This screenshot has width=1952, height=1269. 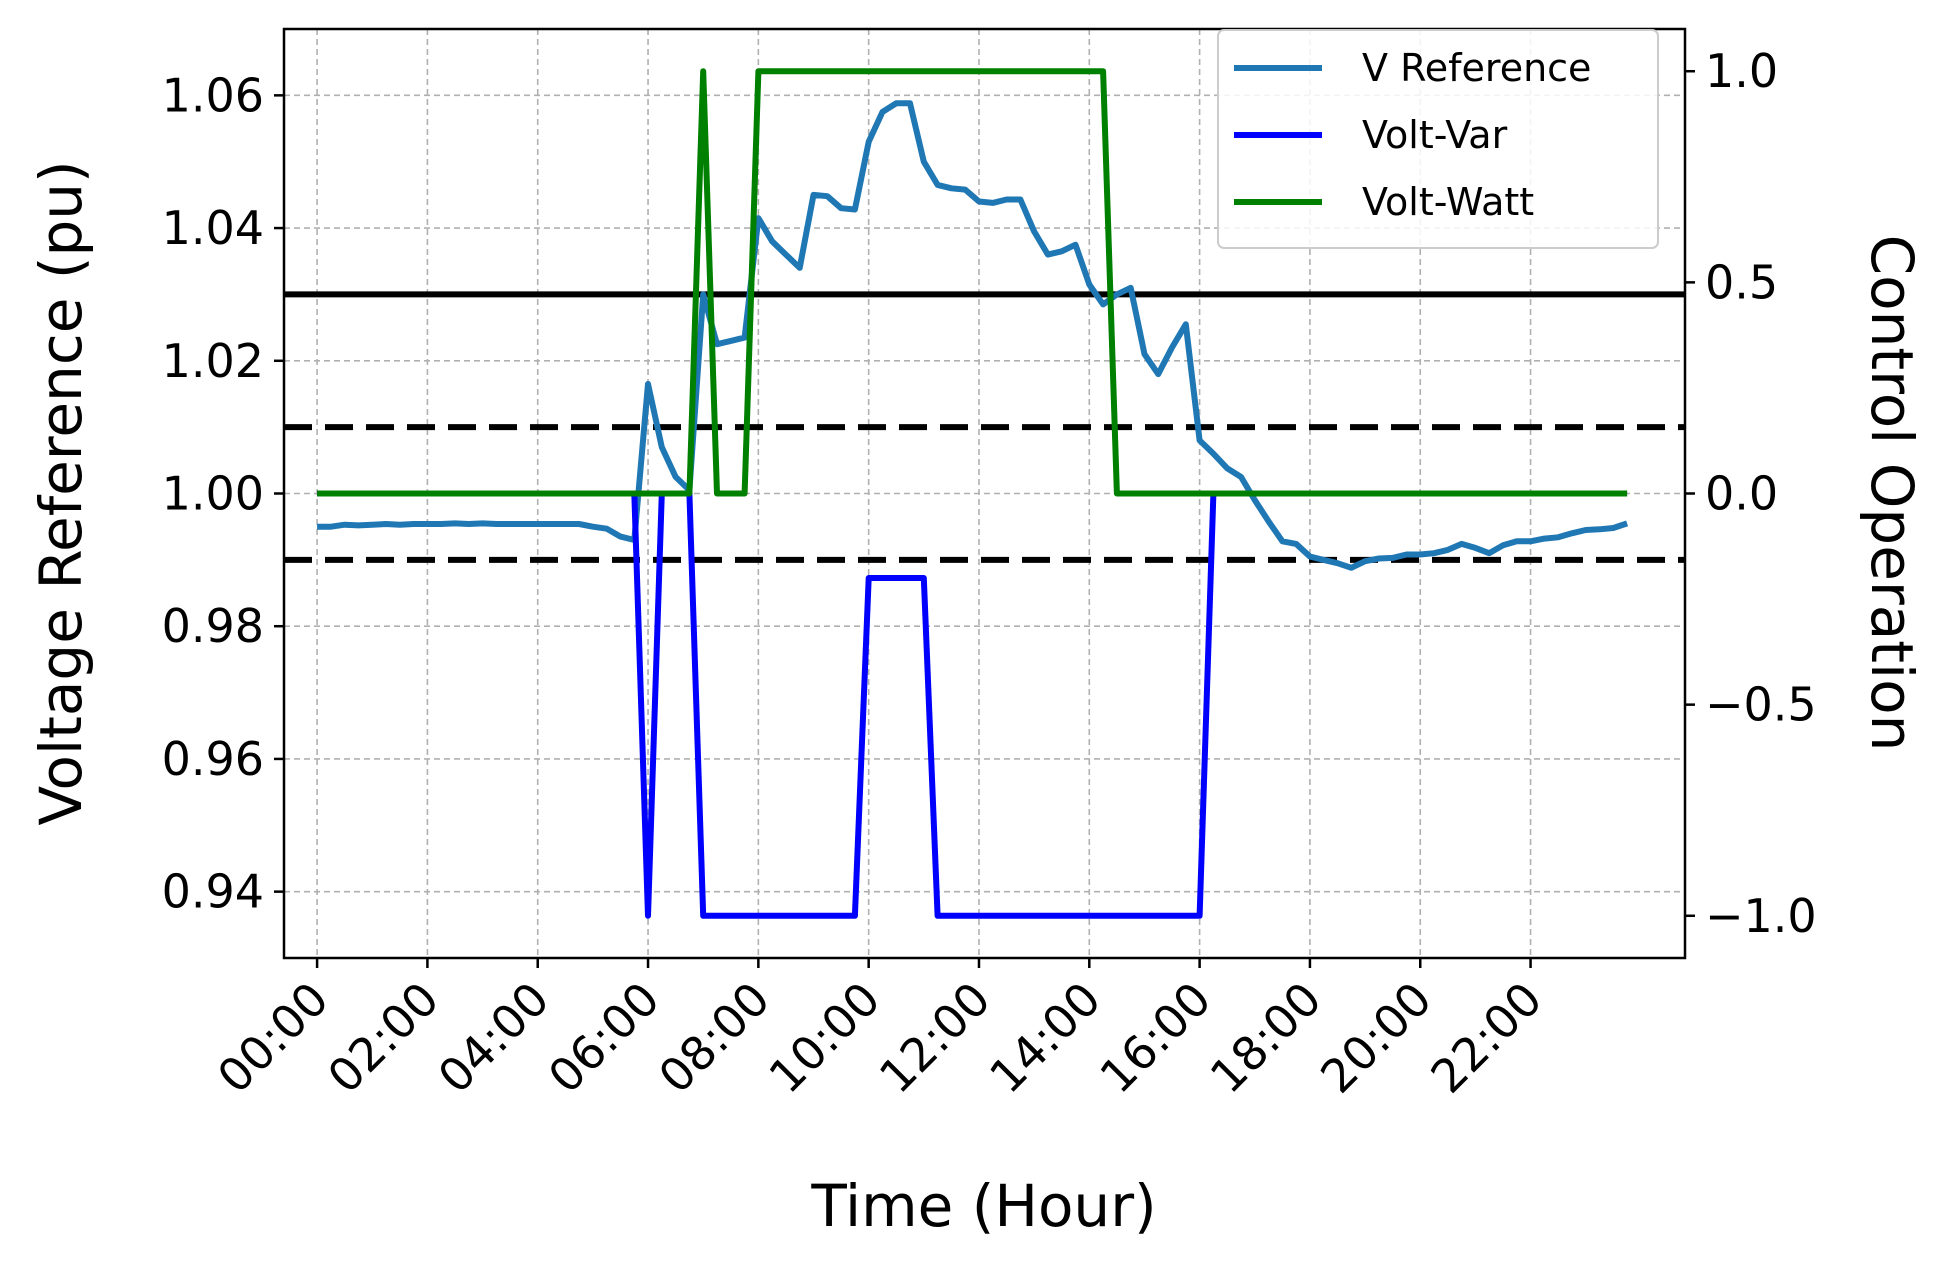 I want to click on legend: V Reference Volt-Var Volt-Watt, so click(x=1438, y=139).